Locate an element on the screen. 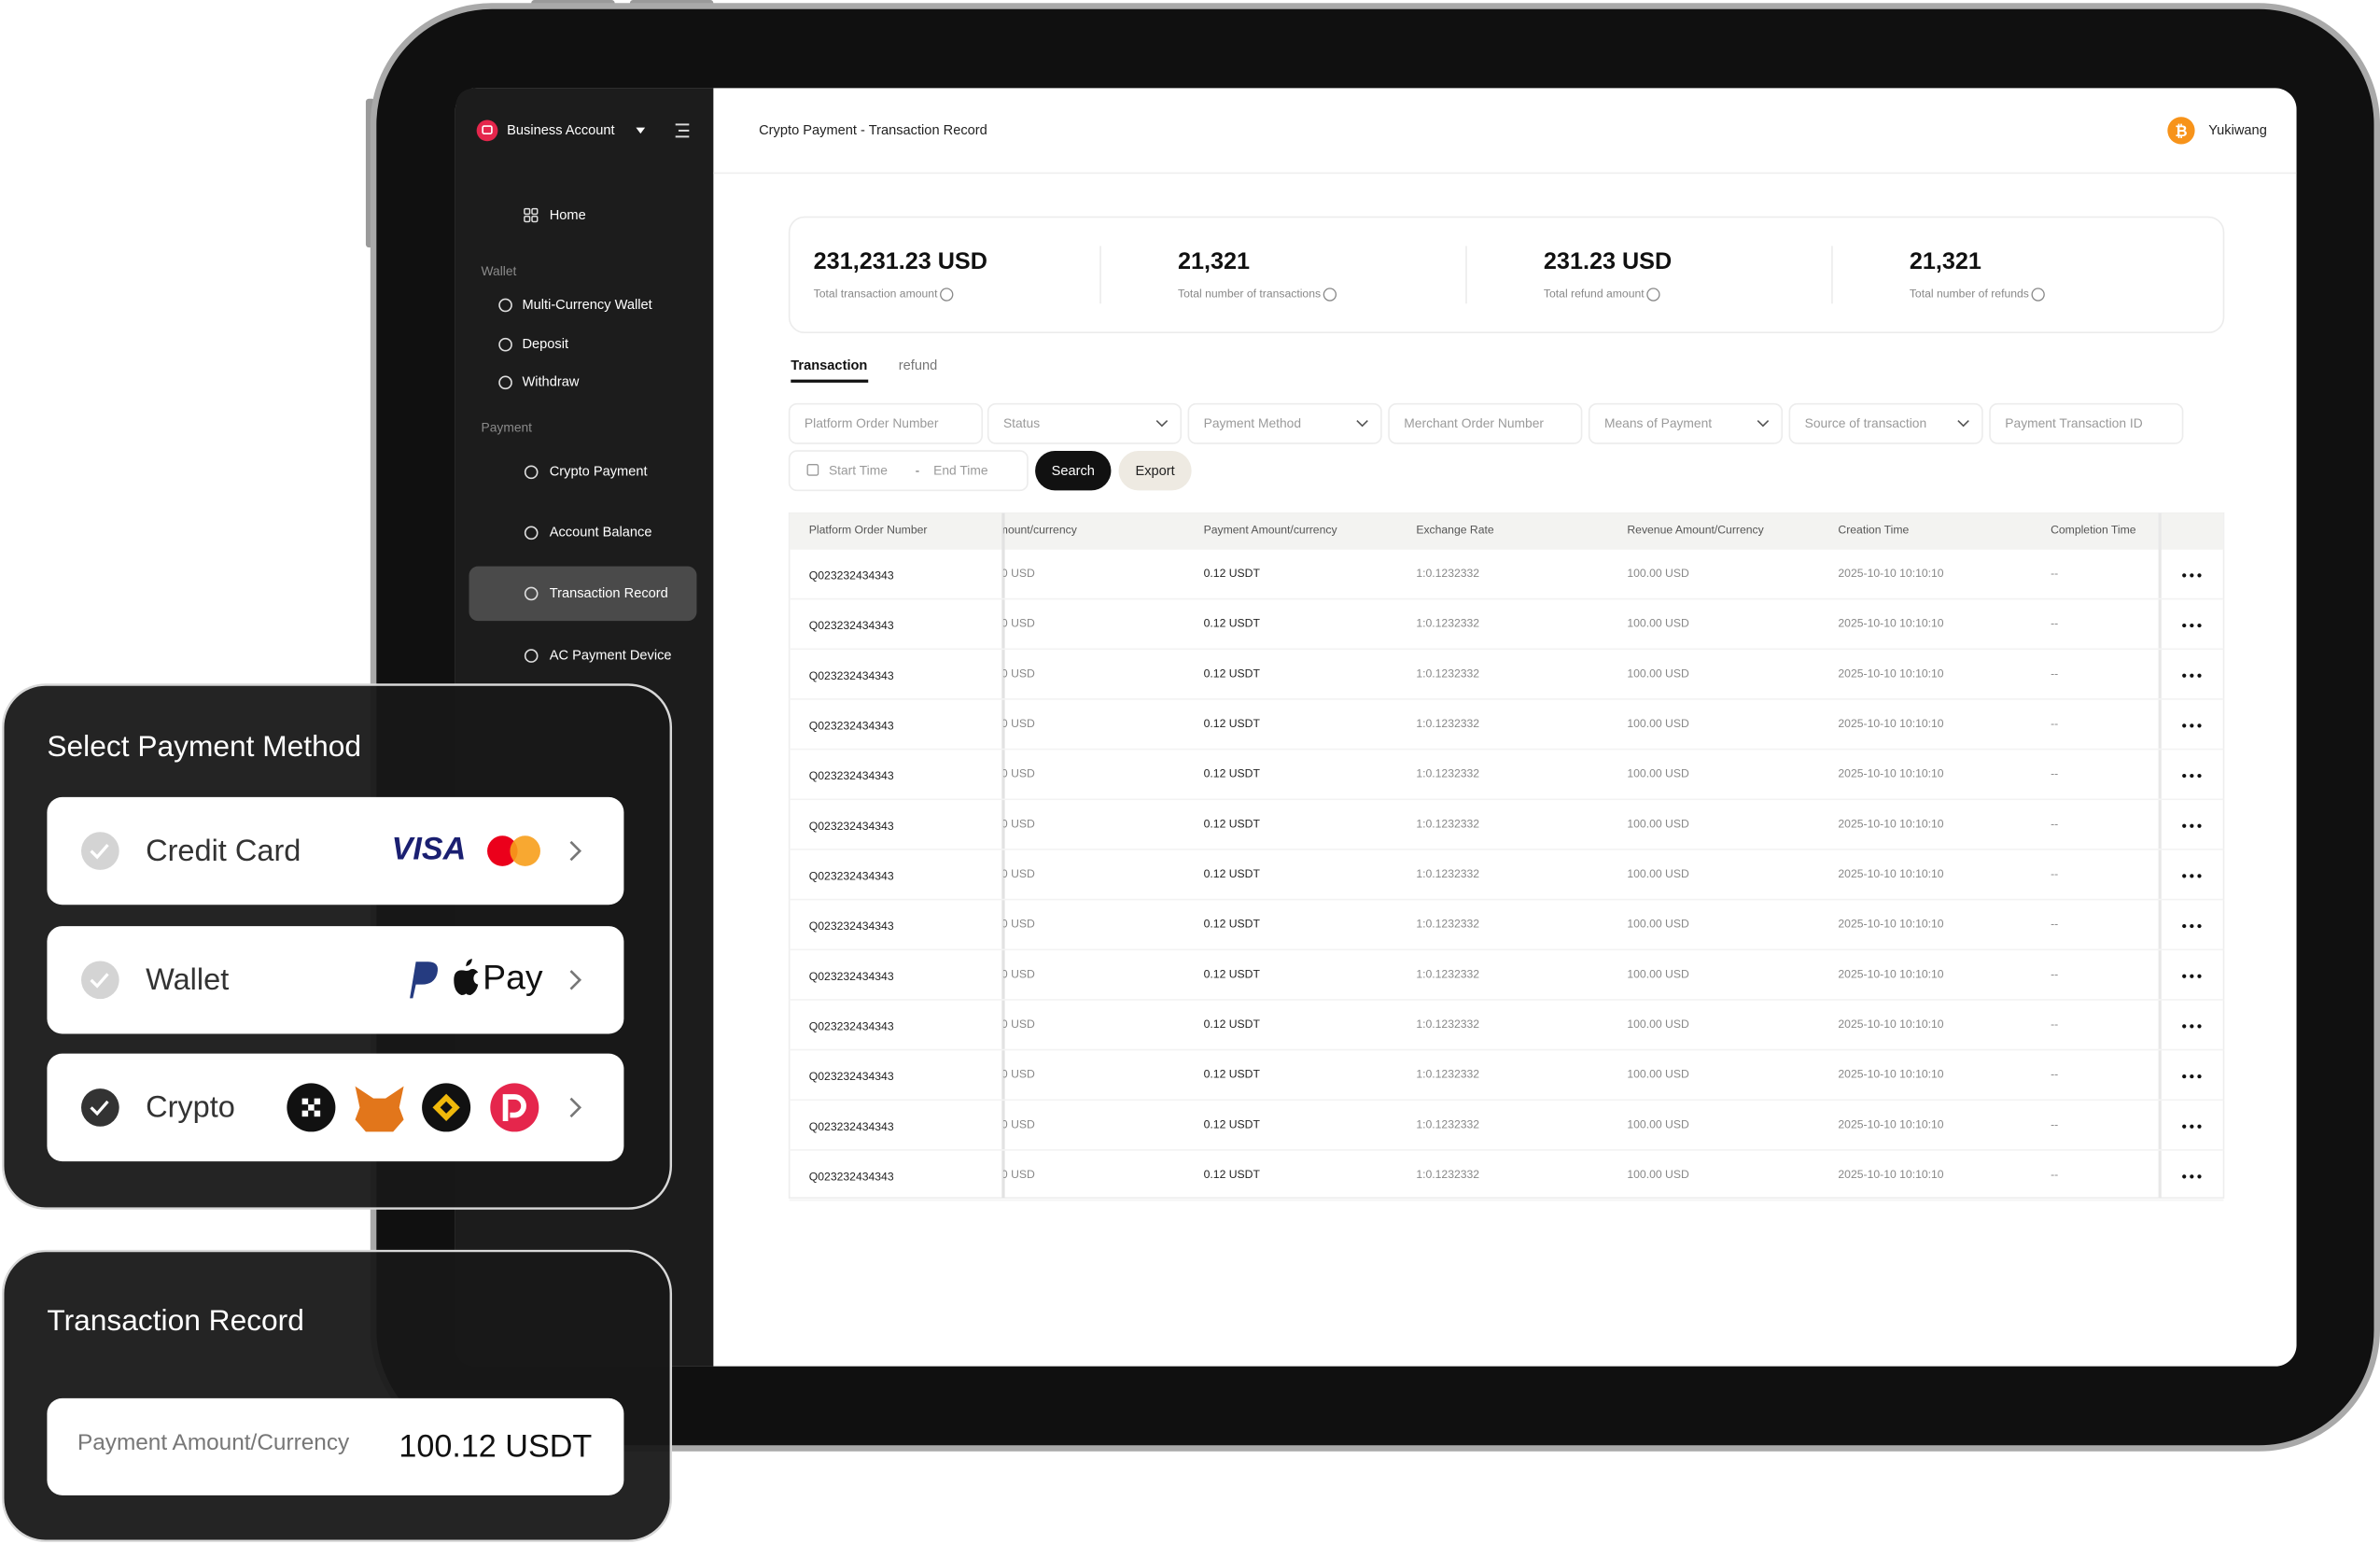 The image size is (2380, 1544). table-cell: 2025-10-10 10:10:10 is located at coordinates (1890, 574).